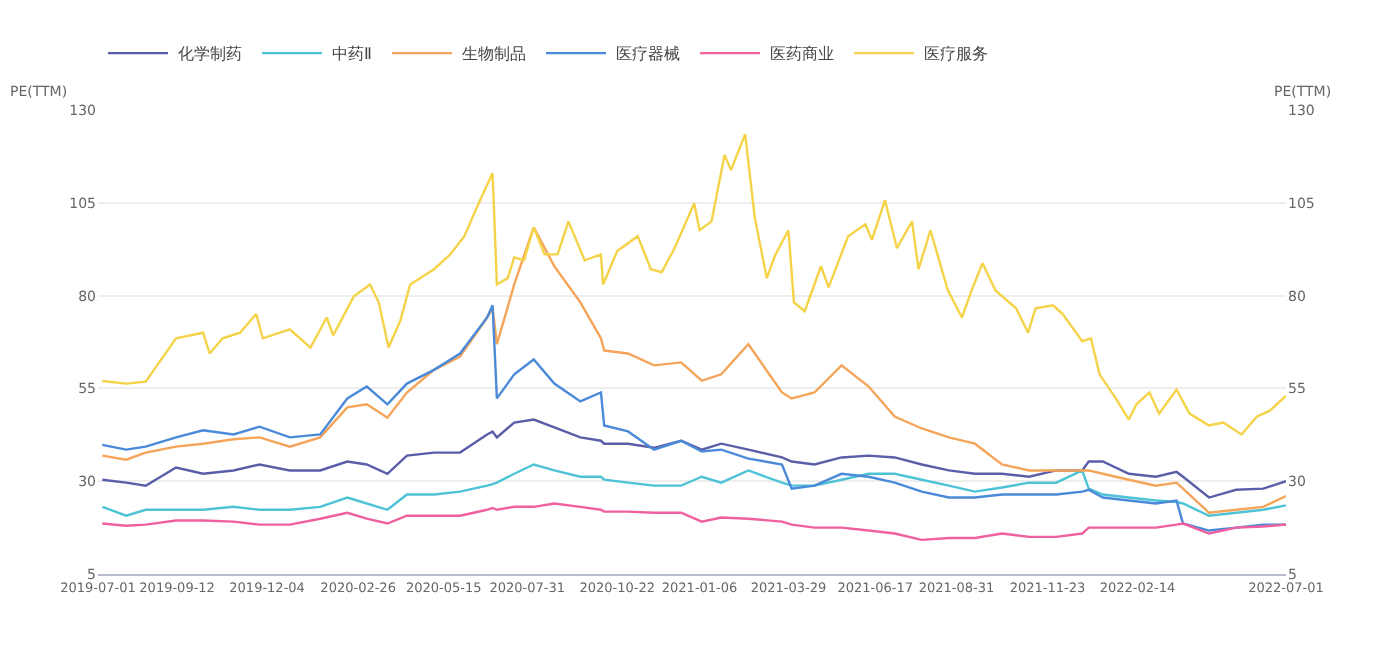 Image resolution: width=1386 pixels, height=668 pixels. I want to click on legend-label: 中药Ⅱ, so click(352, 54).